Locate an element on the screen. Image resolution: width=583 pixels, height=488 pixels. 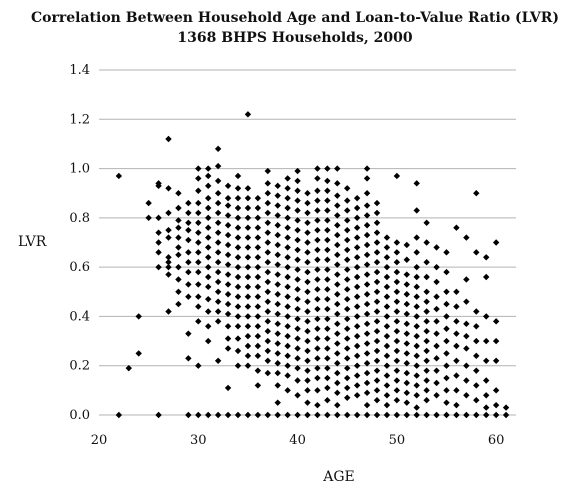
y-tick-label: 0.2 is located at coordinates (79, 366).